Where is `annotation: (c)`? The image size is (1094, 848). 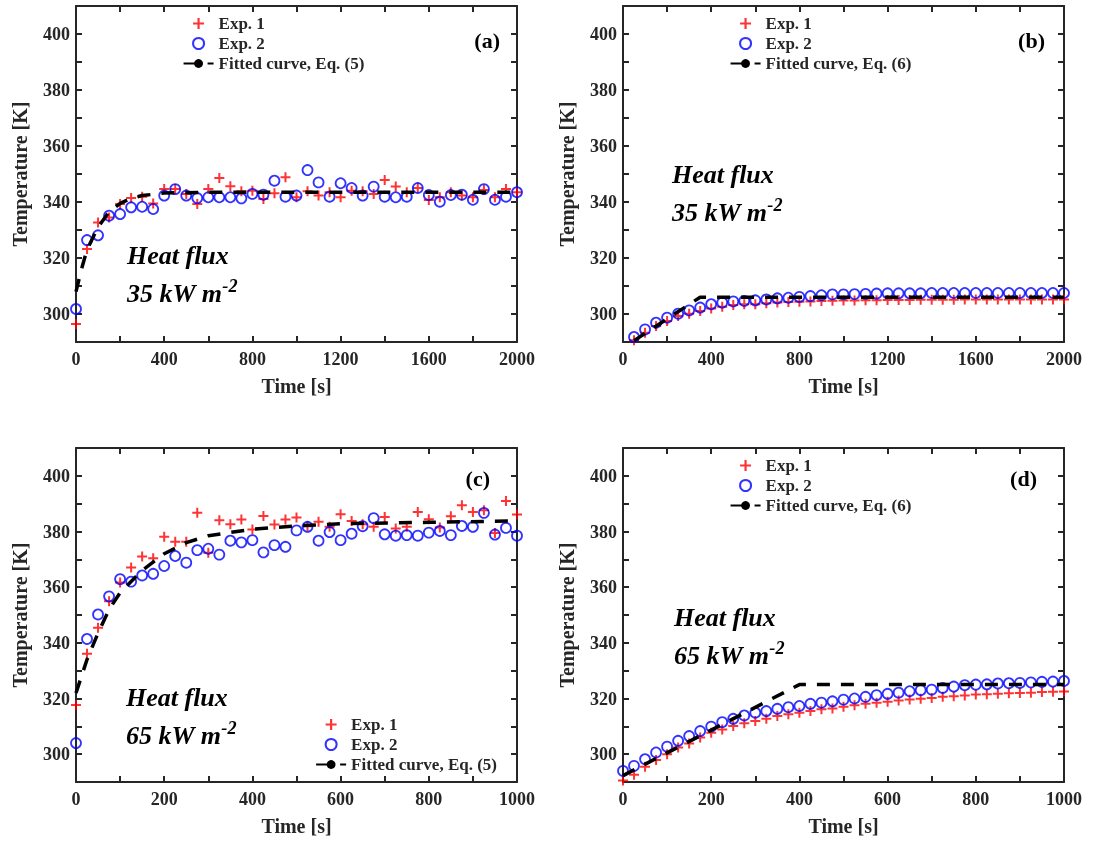 annotation: (c) is located at coordinates (477, 478).